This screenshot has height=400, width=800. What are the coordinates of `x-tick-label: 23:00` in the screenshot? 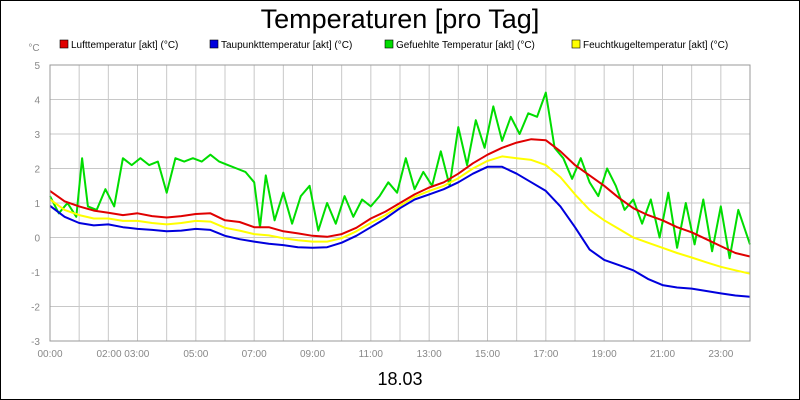 It's located at (720, 354).